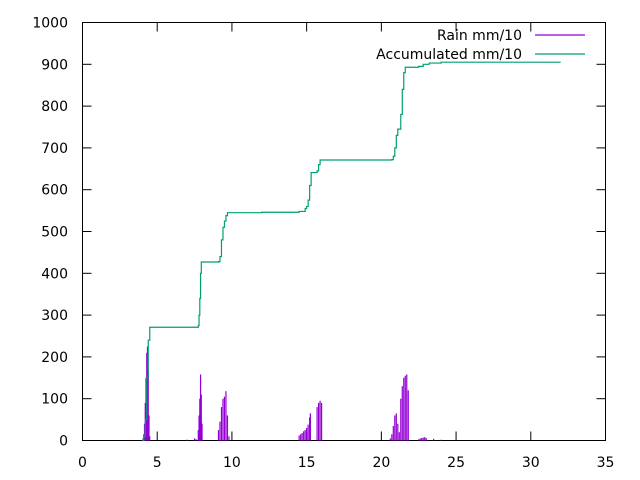 This screenshot has height=480, width=640. I want to click on x-tick-label: 20, so click(381, 463).